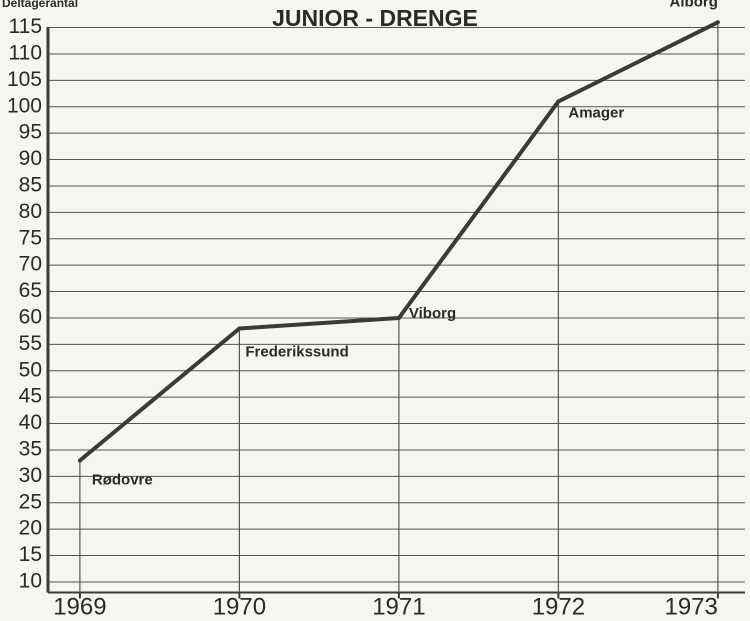 This screenshot has height=621, width=750. What do you see at coordinates (24, 105) in the screenshot?
I see `y-tick-label: 100` at bounding box center [24, 105].